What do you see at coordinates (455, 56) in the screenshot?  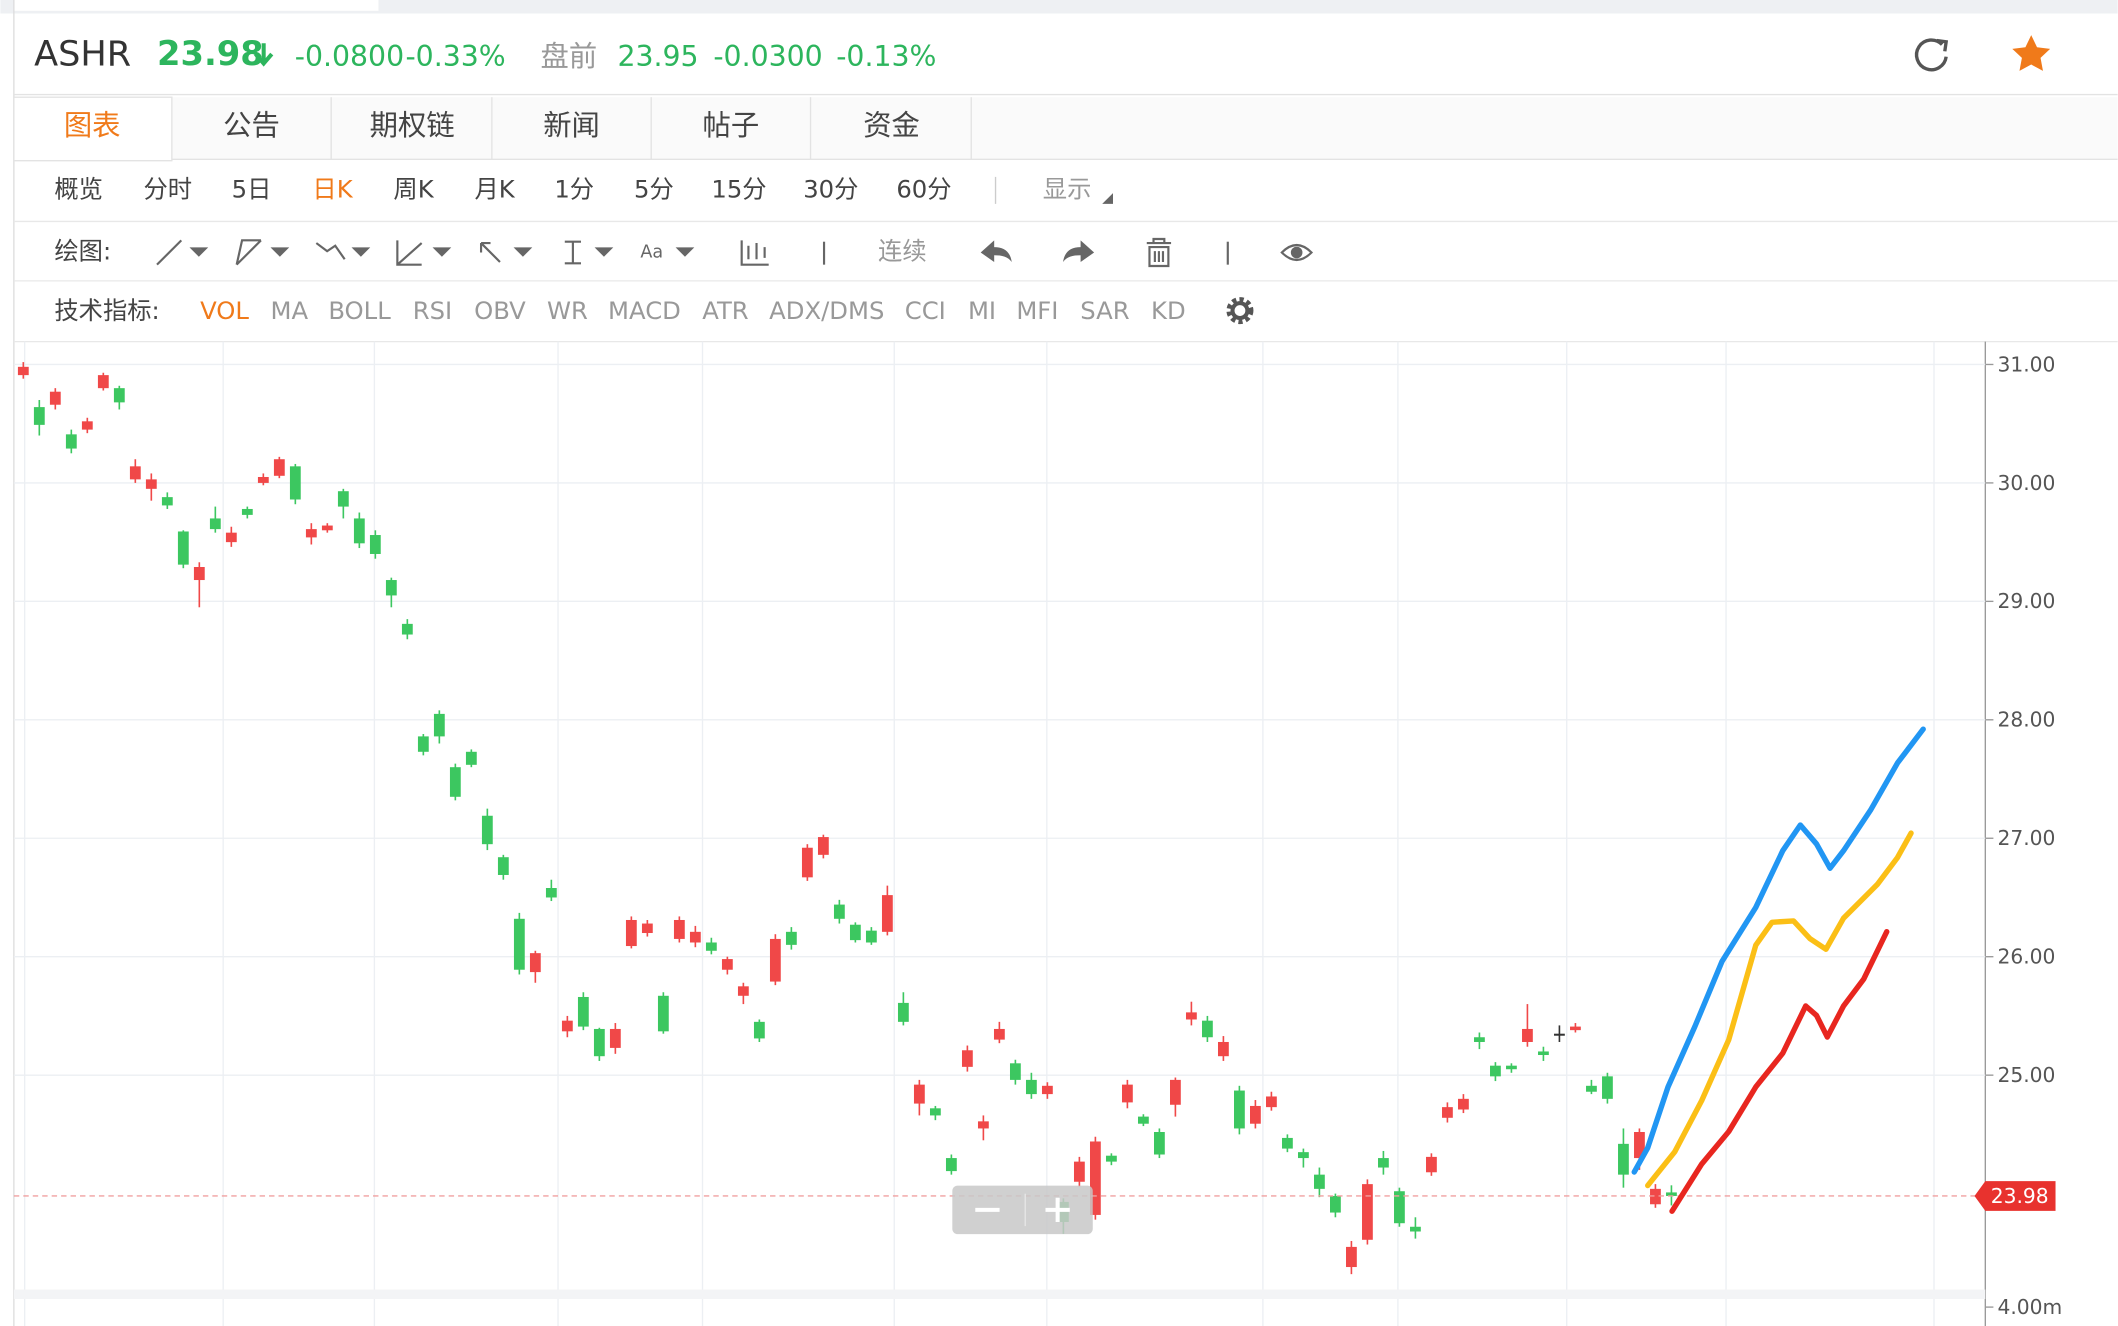 I see `change-pct: -0.33%` at bounding box center [455, 56].